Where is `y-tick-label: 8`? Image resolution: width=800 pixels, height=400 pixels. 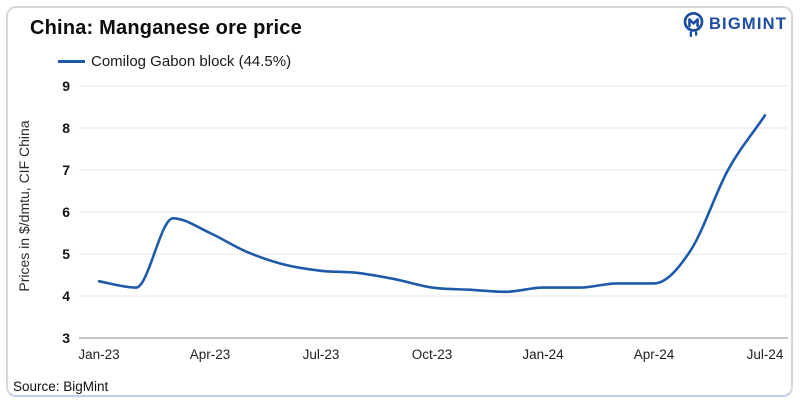 y-tick-label: 8 is located at coordinates (66, 128).